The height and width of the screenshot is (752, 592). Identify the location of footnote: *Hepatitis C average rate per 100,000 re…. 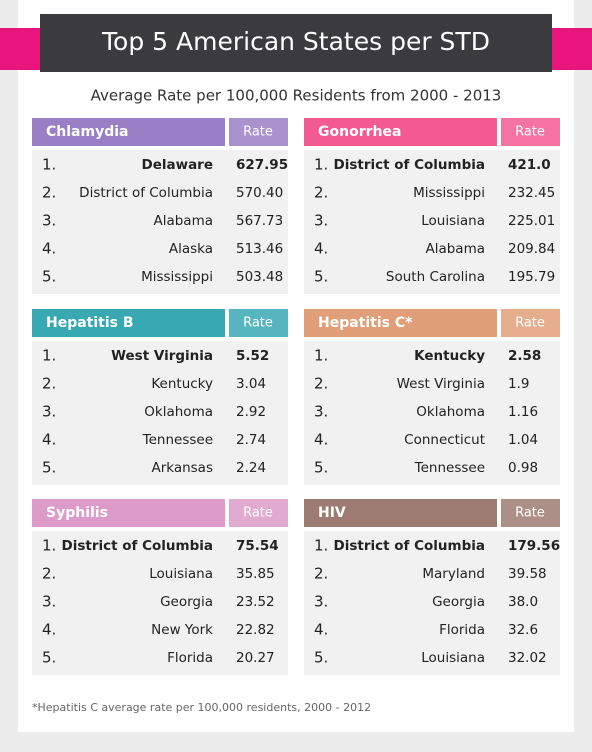
(201, 707).